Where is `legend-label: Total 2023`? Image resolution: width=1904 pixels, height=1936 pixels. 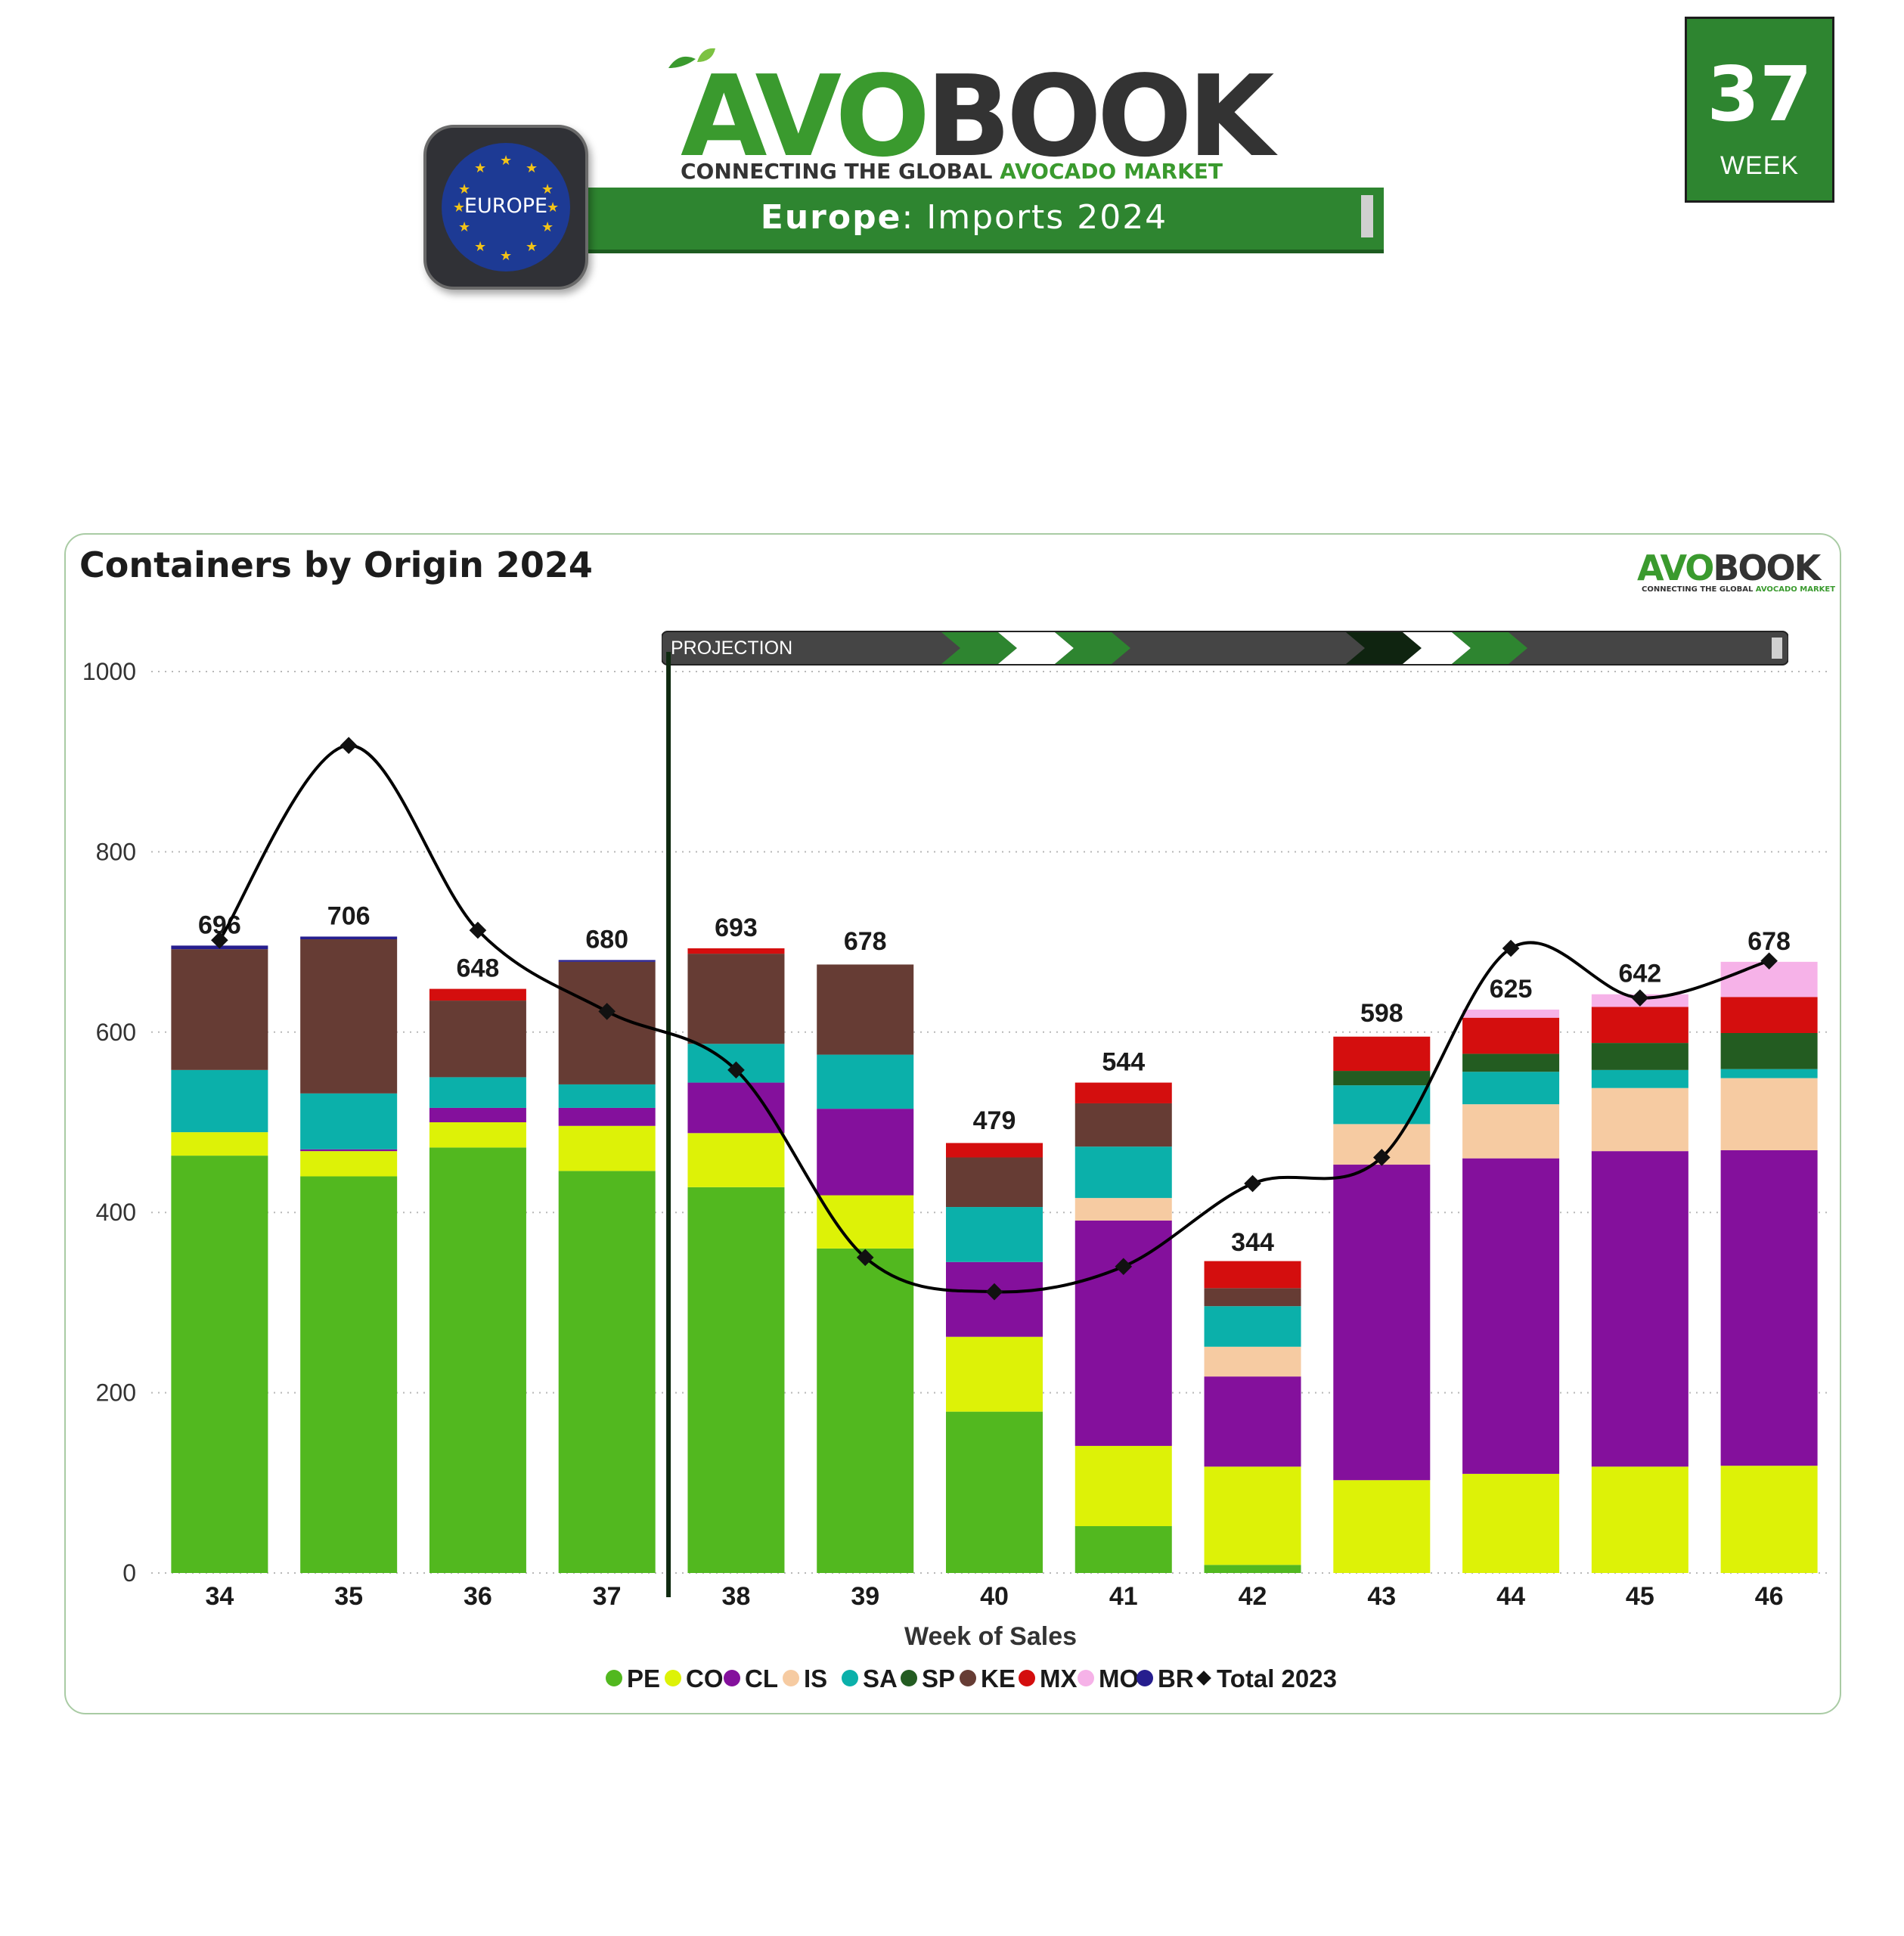
legend-label: Total 2023 is located at coordinates (1277, 1678).